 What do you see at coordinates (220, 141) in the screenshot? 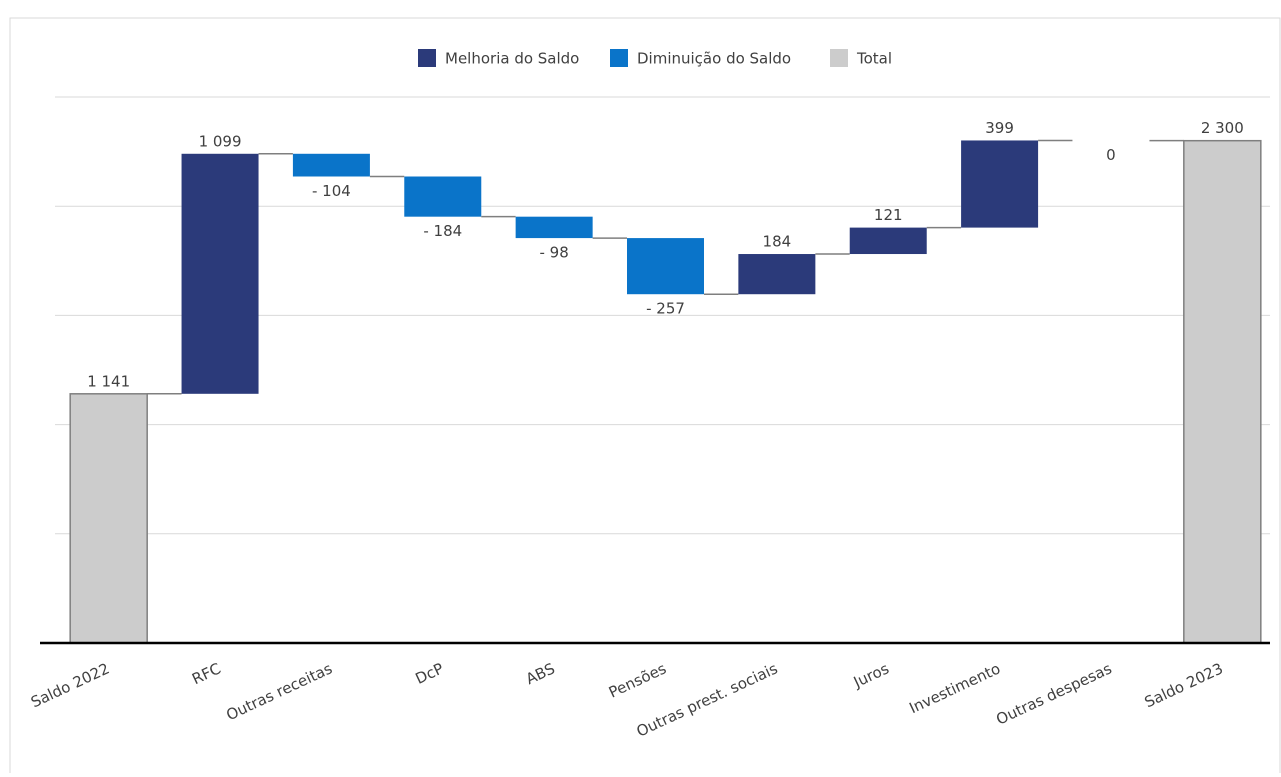
I see `data-label: 1 099` at bounding box center [220, 141].